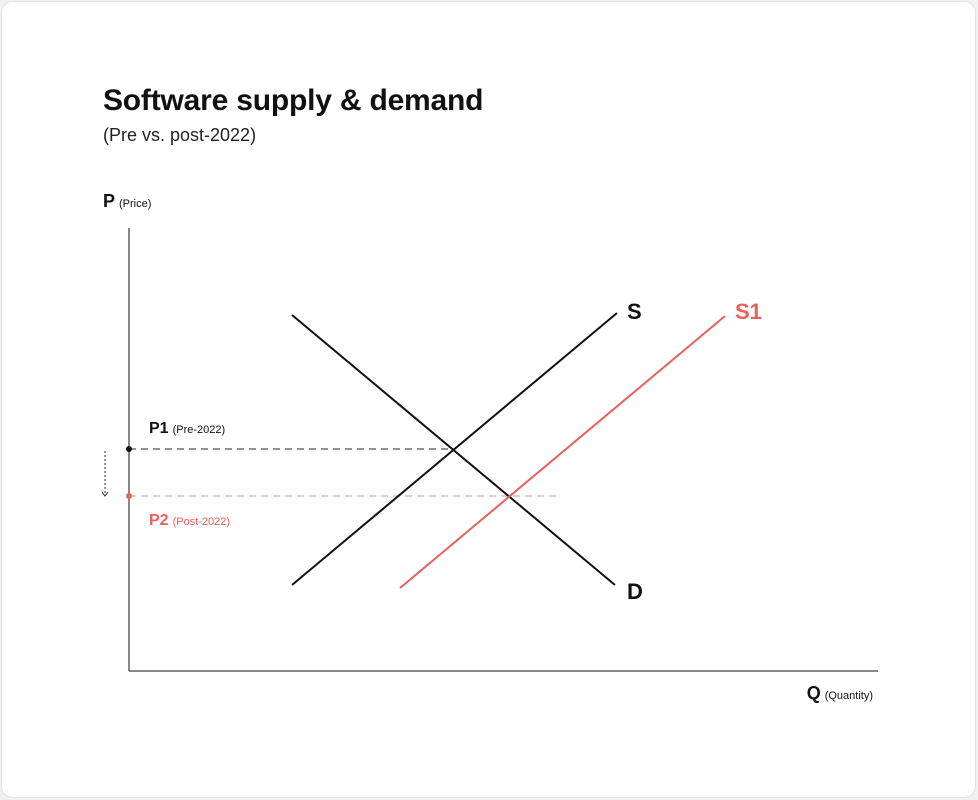  I want to click on p1-label: P1 (Pre-2022), so click(187, 429).